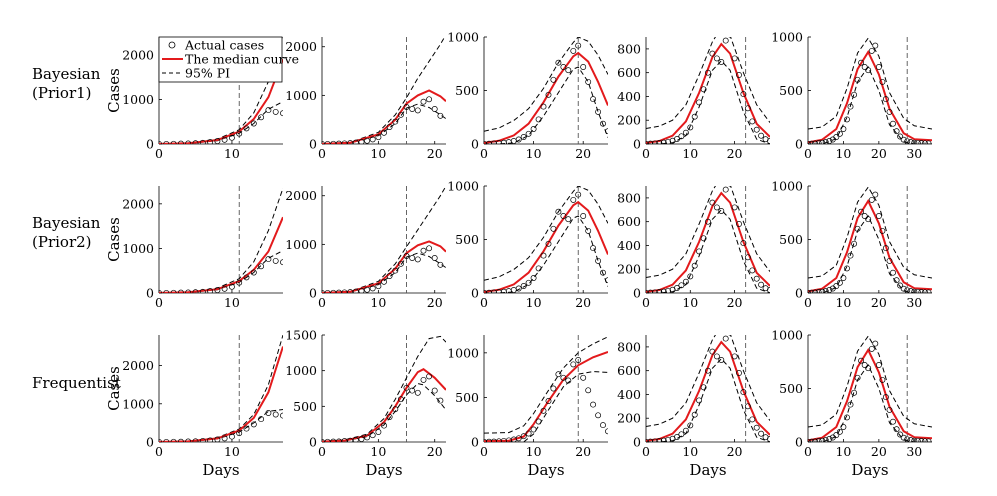  What do you see at coordinates (869, 470) in the screenshot?
I see `x-axis-label: Days` at bounding box center [869, 470].